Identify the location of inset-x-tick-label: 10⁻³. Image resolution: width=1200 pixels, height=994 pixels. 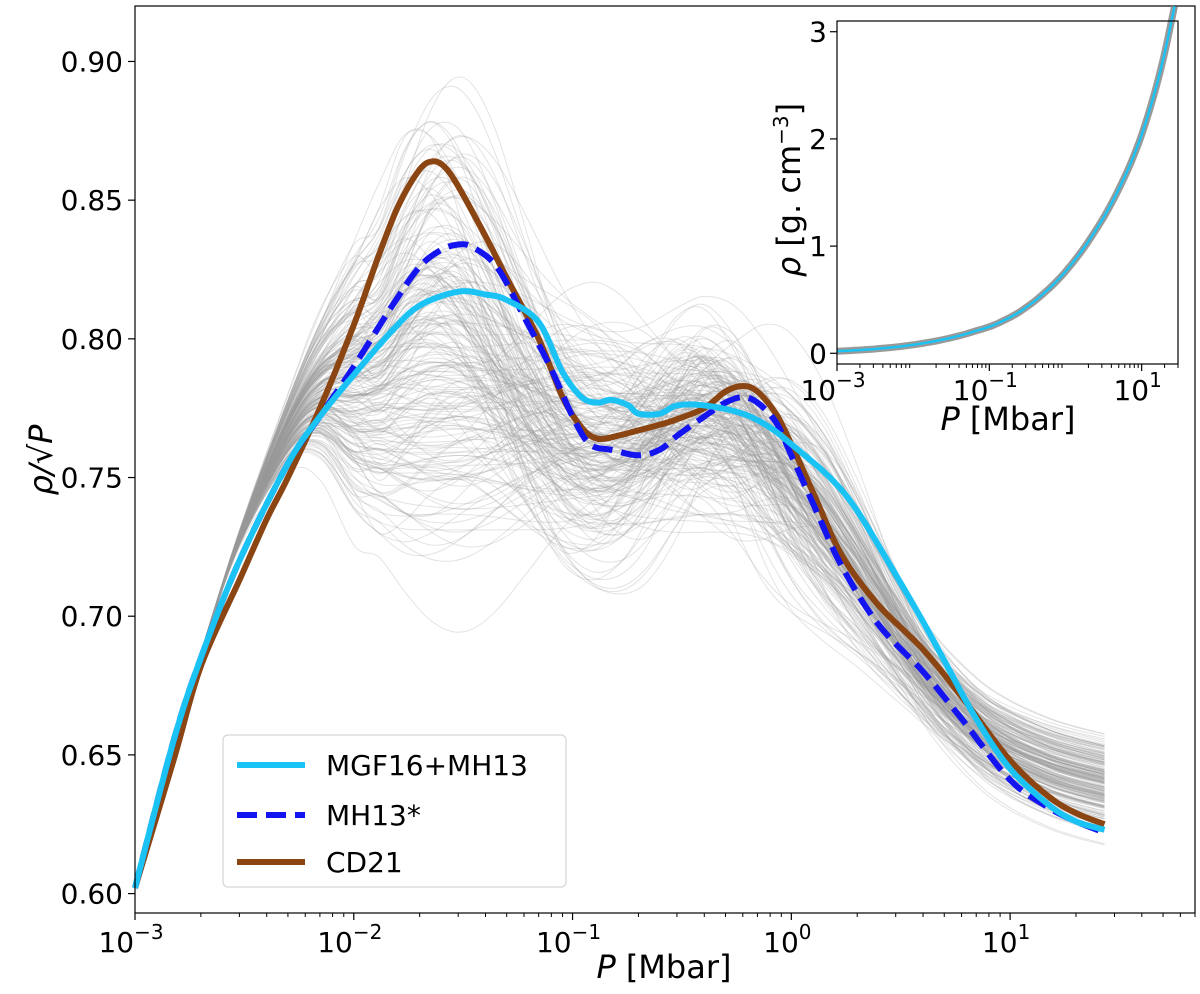
(832, 387).